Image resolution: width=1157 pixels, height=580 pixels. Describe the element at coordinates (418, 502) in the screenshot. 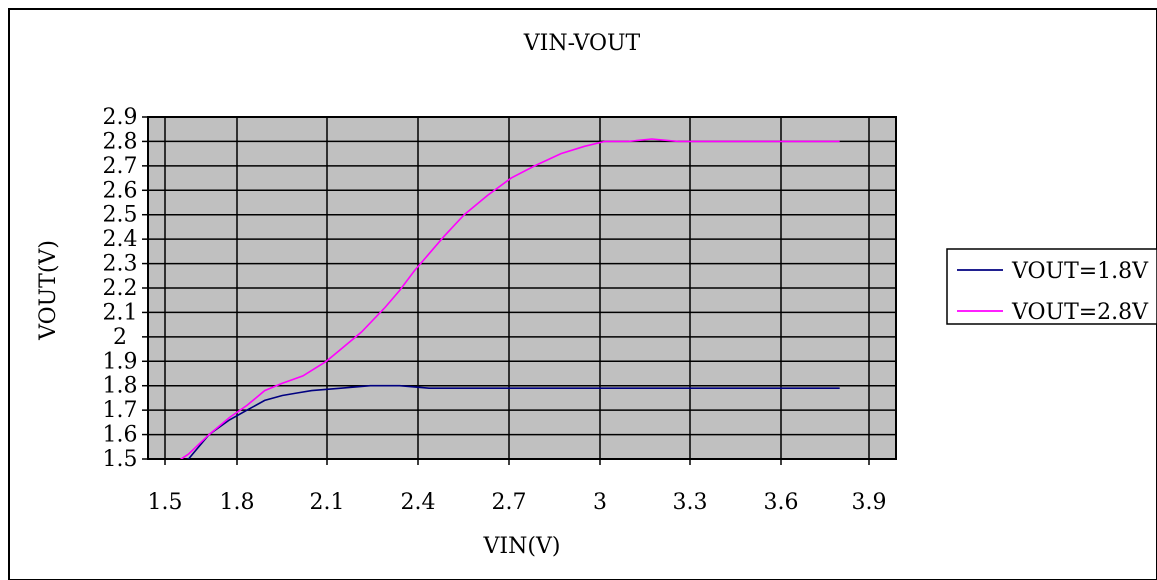

I see `x-tick-label: 2.4` at that location.